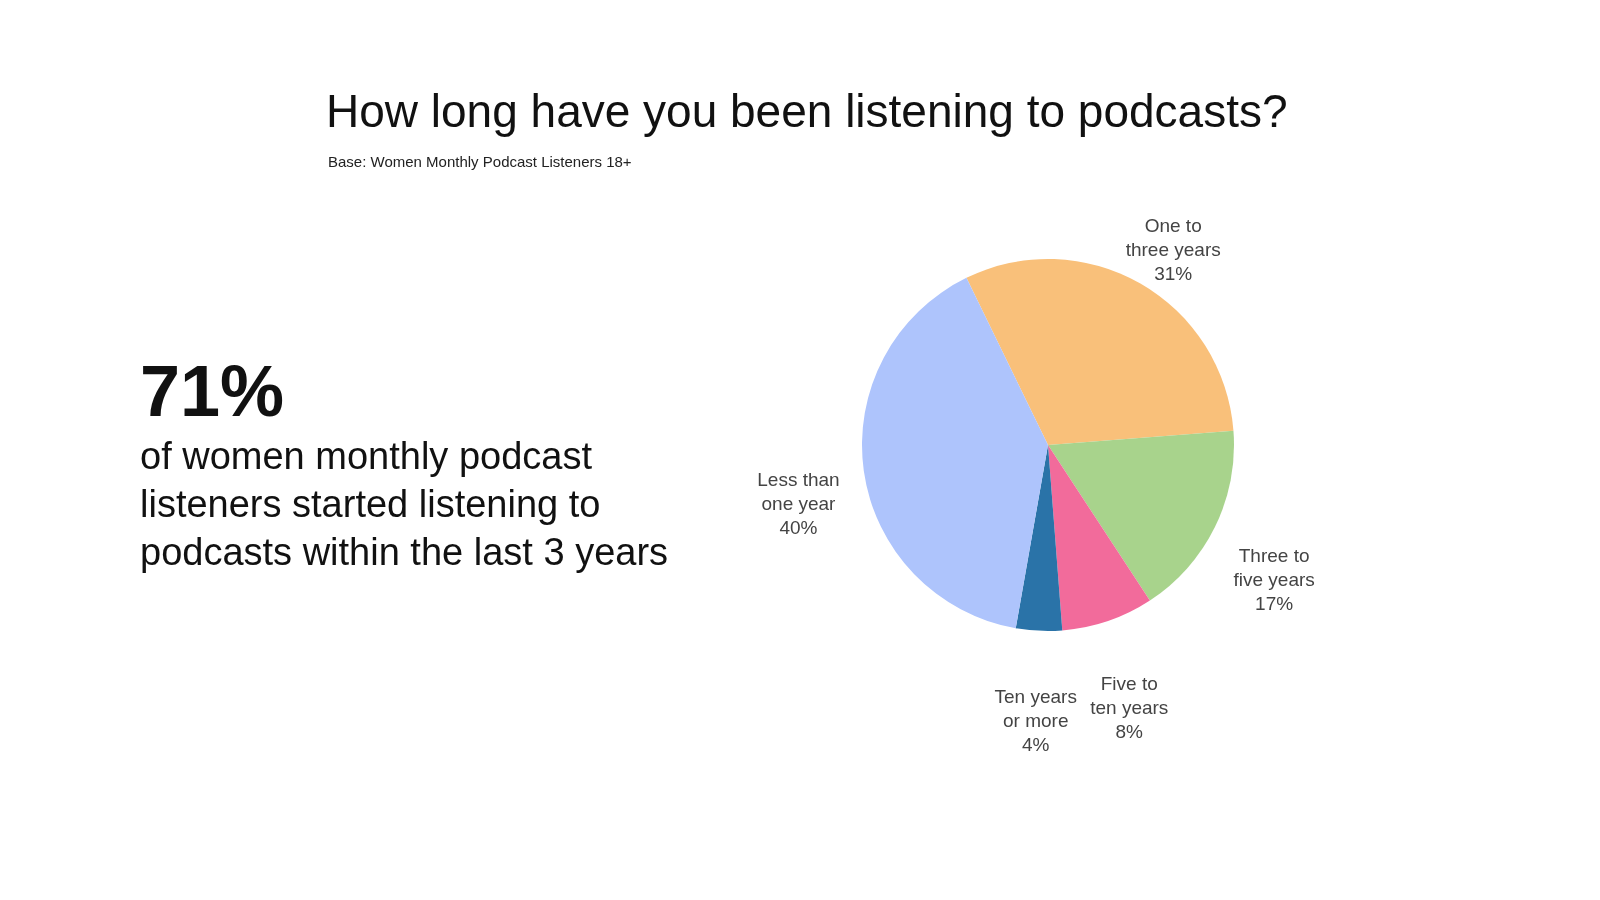 This screenshot has width=1600, height=900. I want to click on slice-label: One to three years, so click(1173, 238).